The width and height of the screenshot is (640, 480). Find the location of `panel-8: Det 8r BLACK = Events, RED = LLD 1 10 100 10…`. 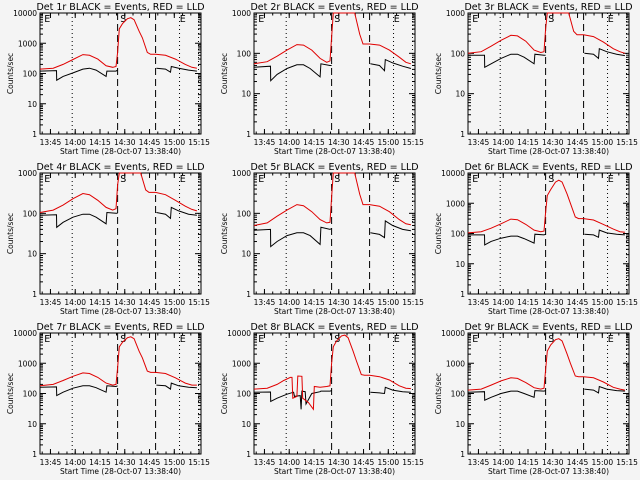

panel-8: Det 8r BLACK = Events, RED = LLD 1 10 100 10… is located at coordinates (322, 399).